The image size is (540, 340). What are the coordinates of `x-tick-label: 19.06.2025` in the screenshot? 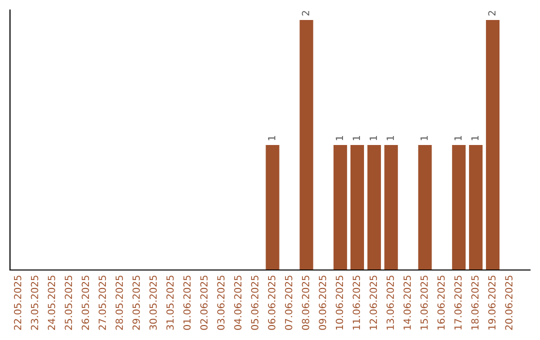 It's located at (492, 303).